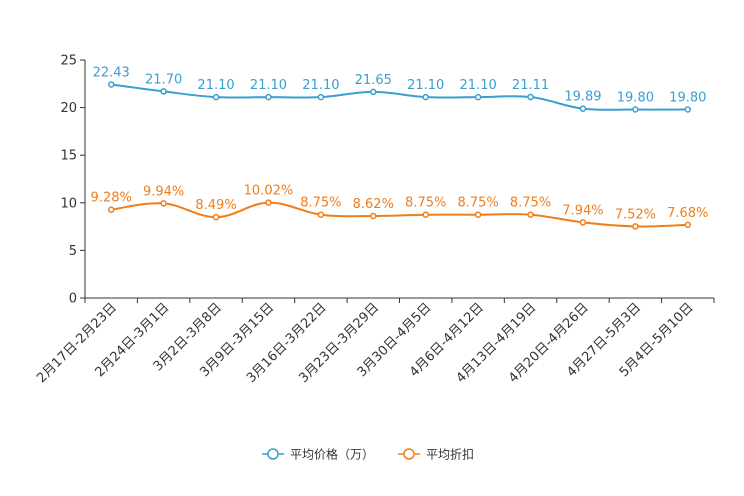 The image size is (744, 496). I want to click on data-label: 21.11, so click(530, 85).